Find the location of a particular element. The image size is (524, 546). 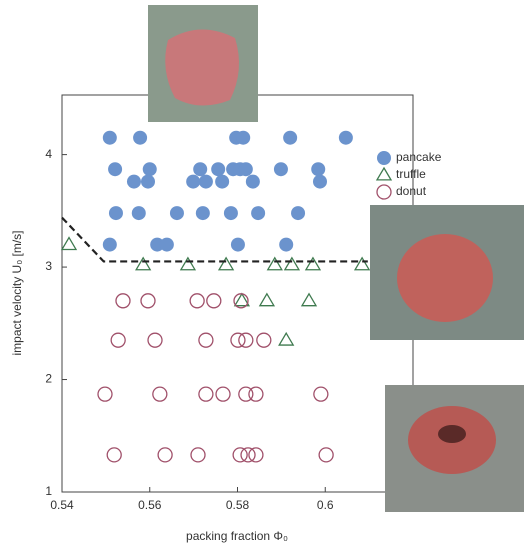

x-tick-label: 0.56 is located at coordinates (150, 505).